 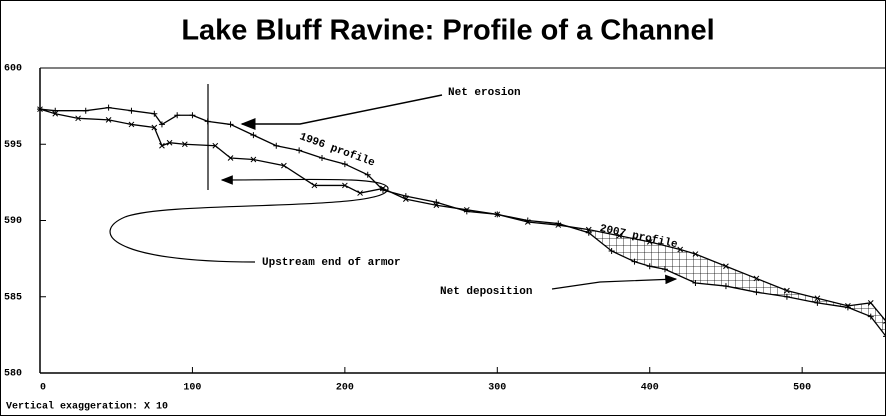 What do you see at coordinates (13, 374) in the screenshot?
I see `y-tick-label: 580` at bounding box center [13, 374].